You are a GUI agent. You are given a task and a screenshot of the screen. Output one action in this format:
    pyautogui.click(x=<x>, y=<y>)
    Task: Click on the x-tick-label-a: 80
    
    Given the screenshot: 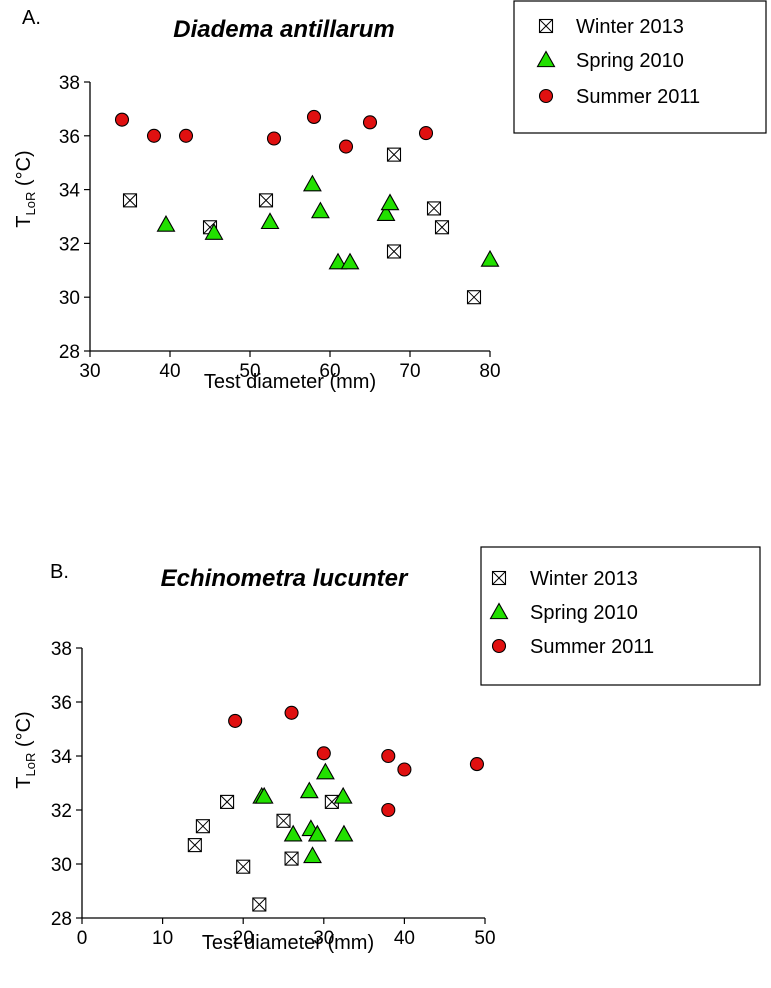 What is the action you would take?
    pyautogui.click(x=489, y=371)
    